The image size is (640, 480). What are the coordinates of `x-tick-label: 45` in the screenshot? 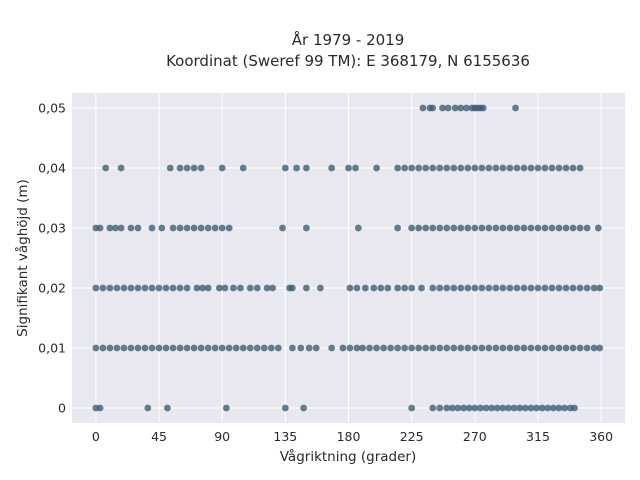 It's located at (159, 436).